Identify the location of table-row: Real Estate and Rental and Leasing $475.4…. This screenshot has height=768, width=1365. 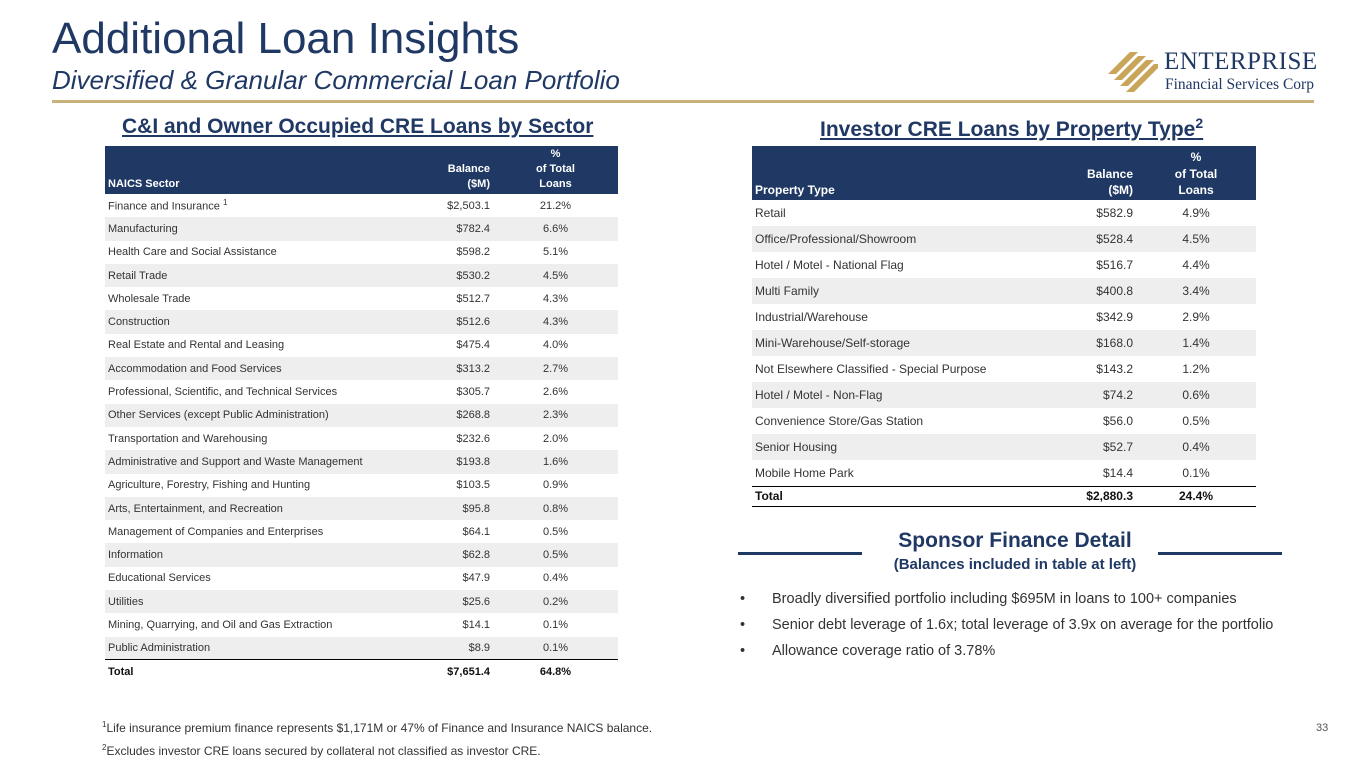
(361, 345).